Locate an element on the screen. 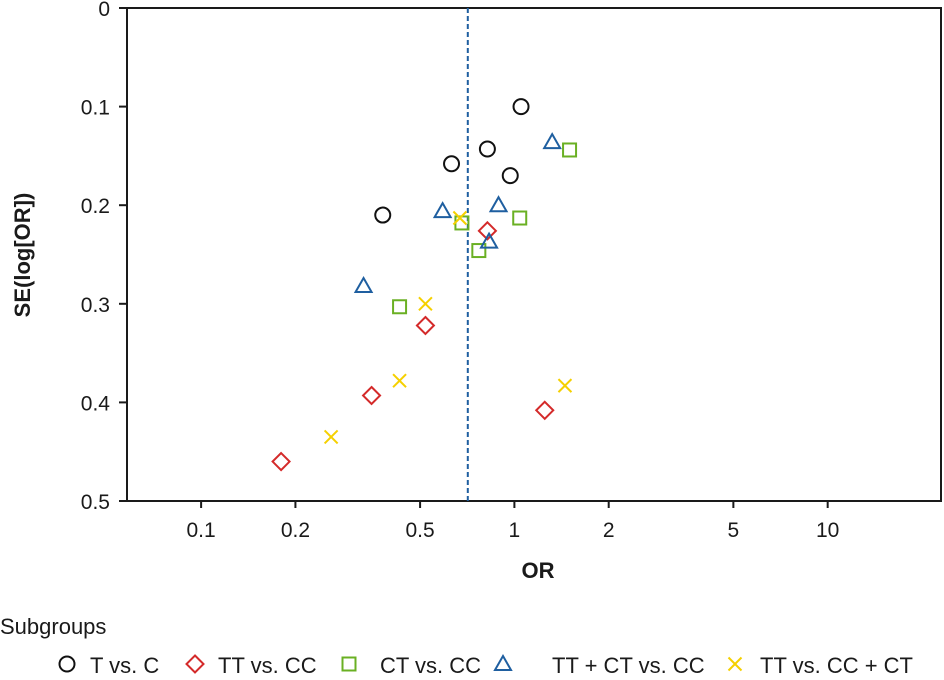  legend-item: TT vs. CC + CT is located at coordinates (820, 665).